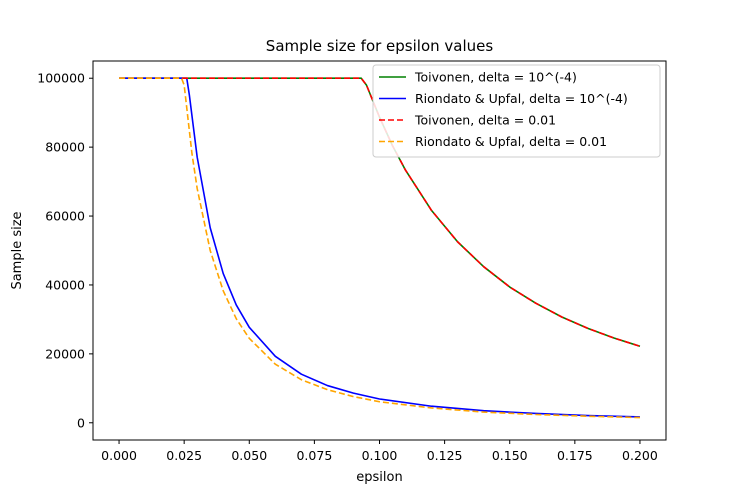 The width and height of the screenshot is (740, 495). What do you see at coordinates (65, 284) in the screenshot?
I see `y-tick-label: 40000` at bounding box center [65, 284].